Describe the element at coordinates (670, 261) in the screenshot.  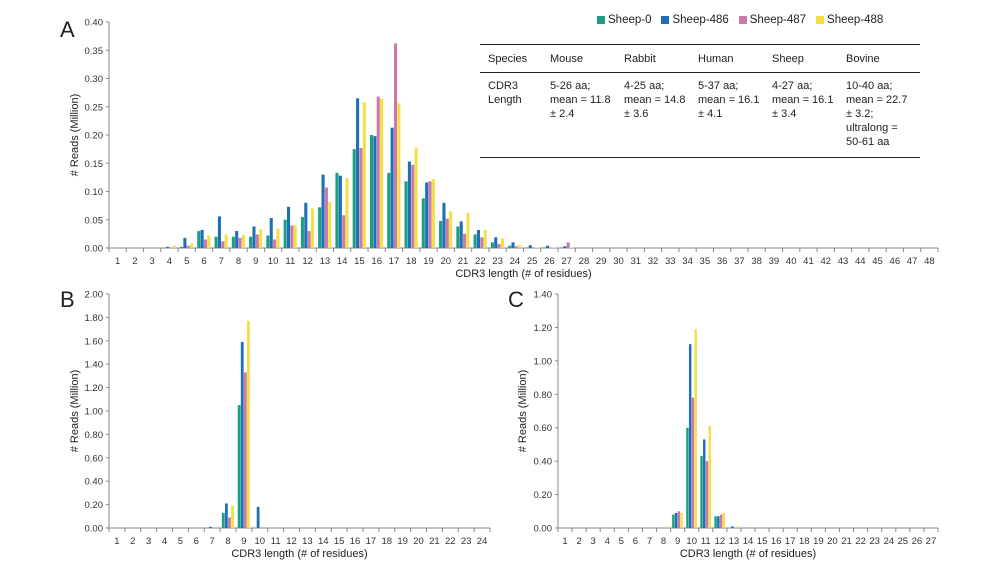
I see `x-tick-label: 33` at that location.